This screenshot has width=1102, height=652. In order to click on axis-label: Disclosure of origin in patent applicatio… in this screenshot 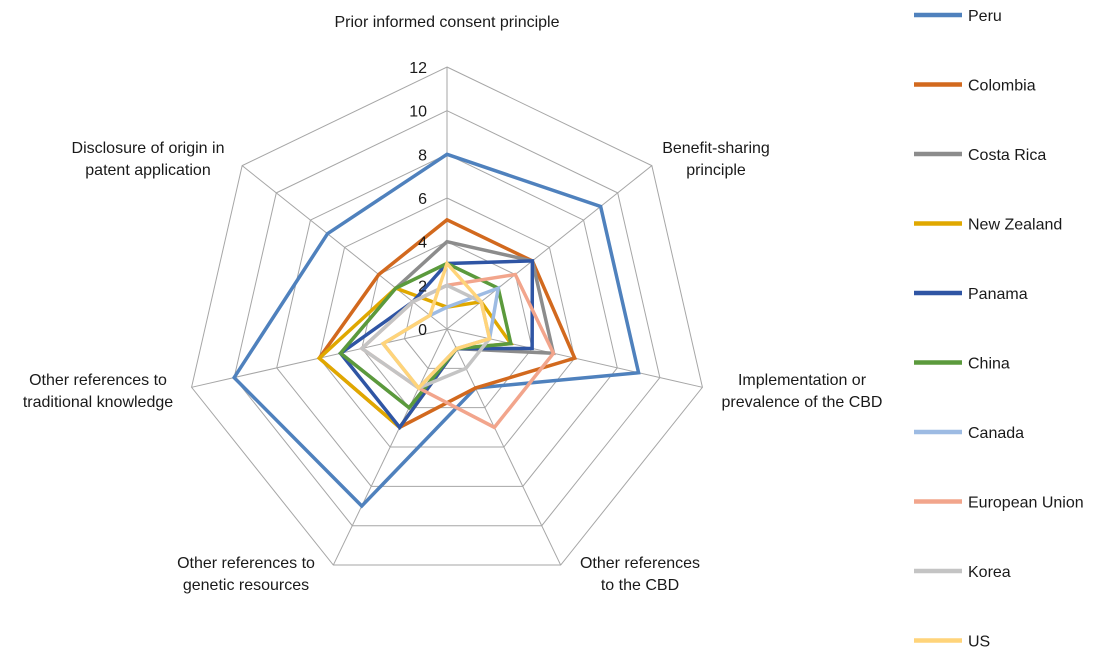, I will do `click(148, 159)`.